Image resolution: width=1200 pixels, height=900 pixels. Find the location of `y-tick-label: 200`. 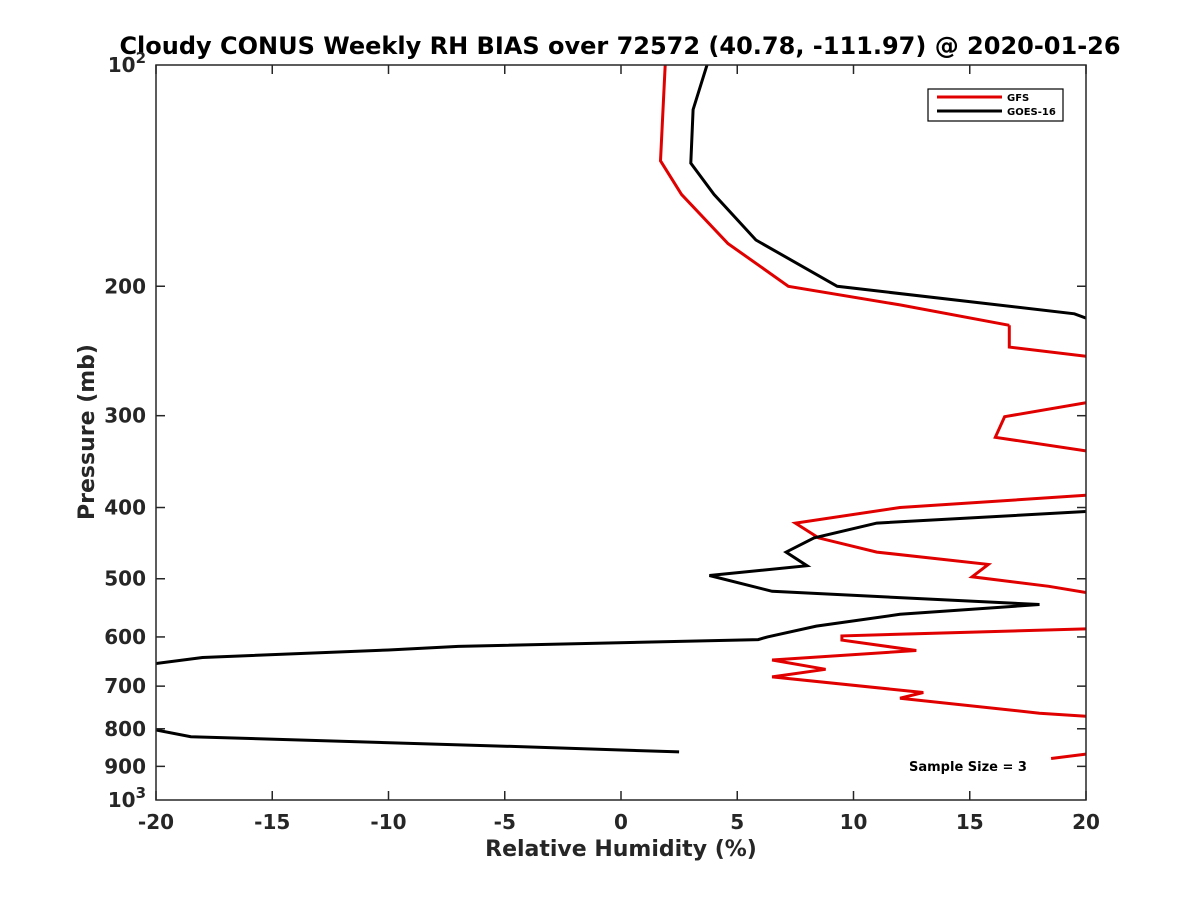

y-tick-label: 200 is located at coordinates (125, 286).